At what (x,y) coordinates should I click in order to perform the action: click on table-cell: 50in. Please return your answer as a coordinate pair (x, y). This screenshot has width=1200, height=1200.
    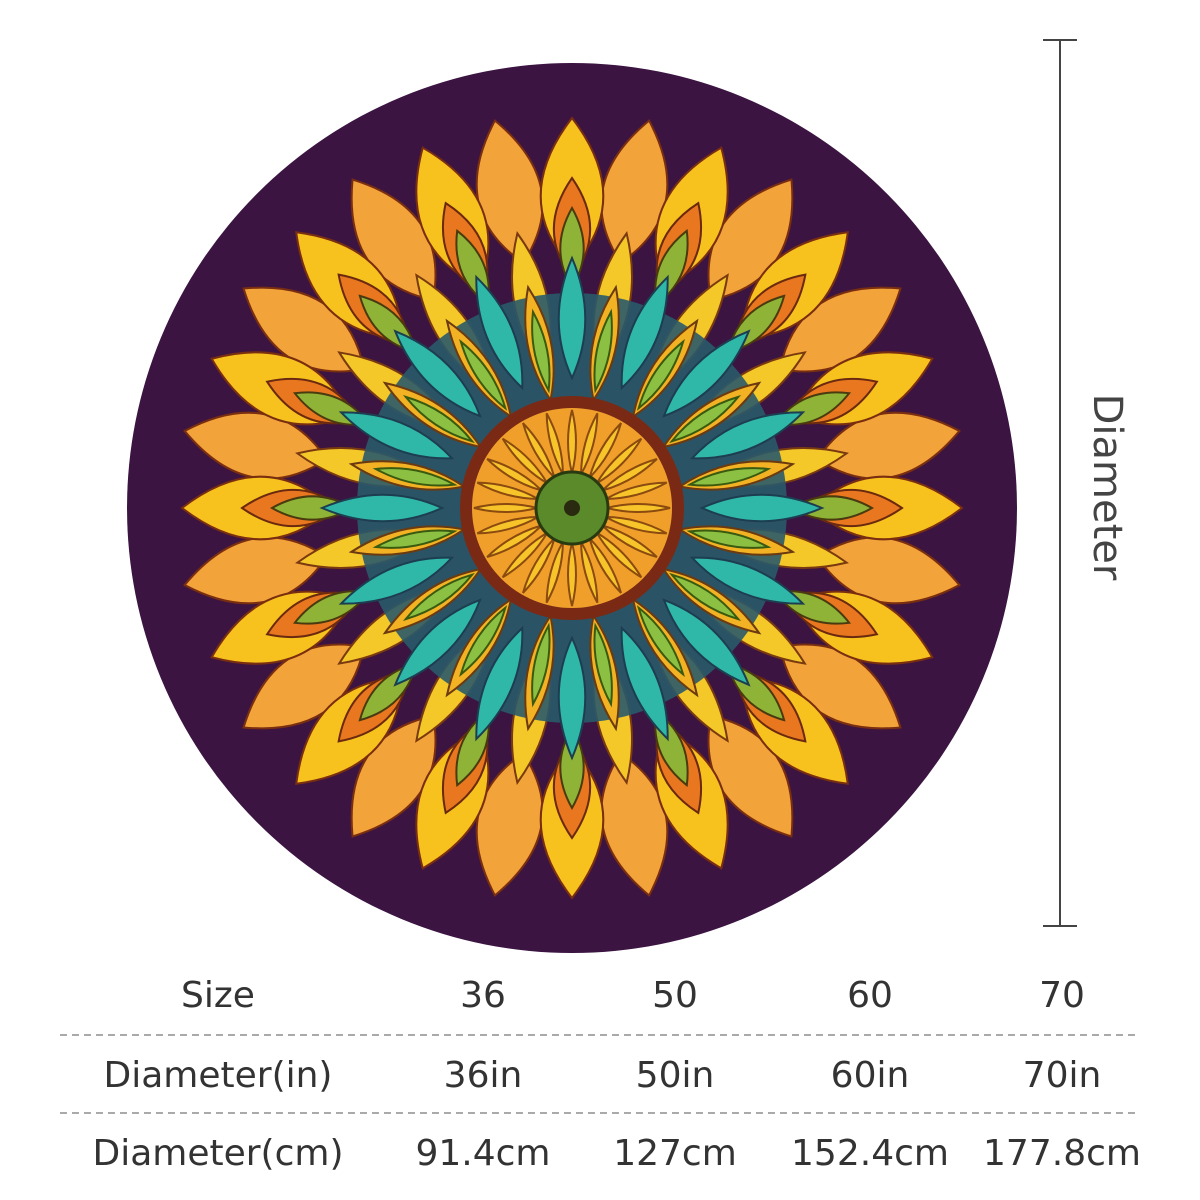
    Looking at the image, I should click on (675, 1075).